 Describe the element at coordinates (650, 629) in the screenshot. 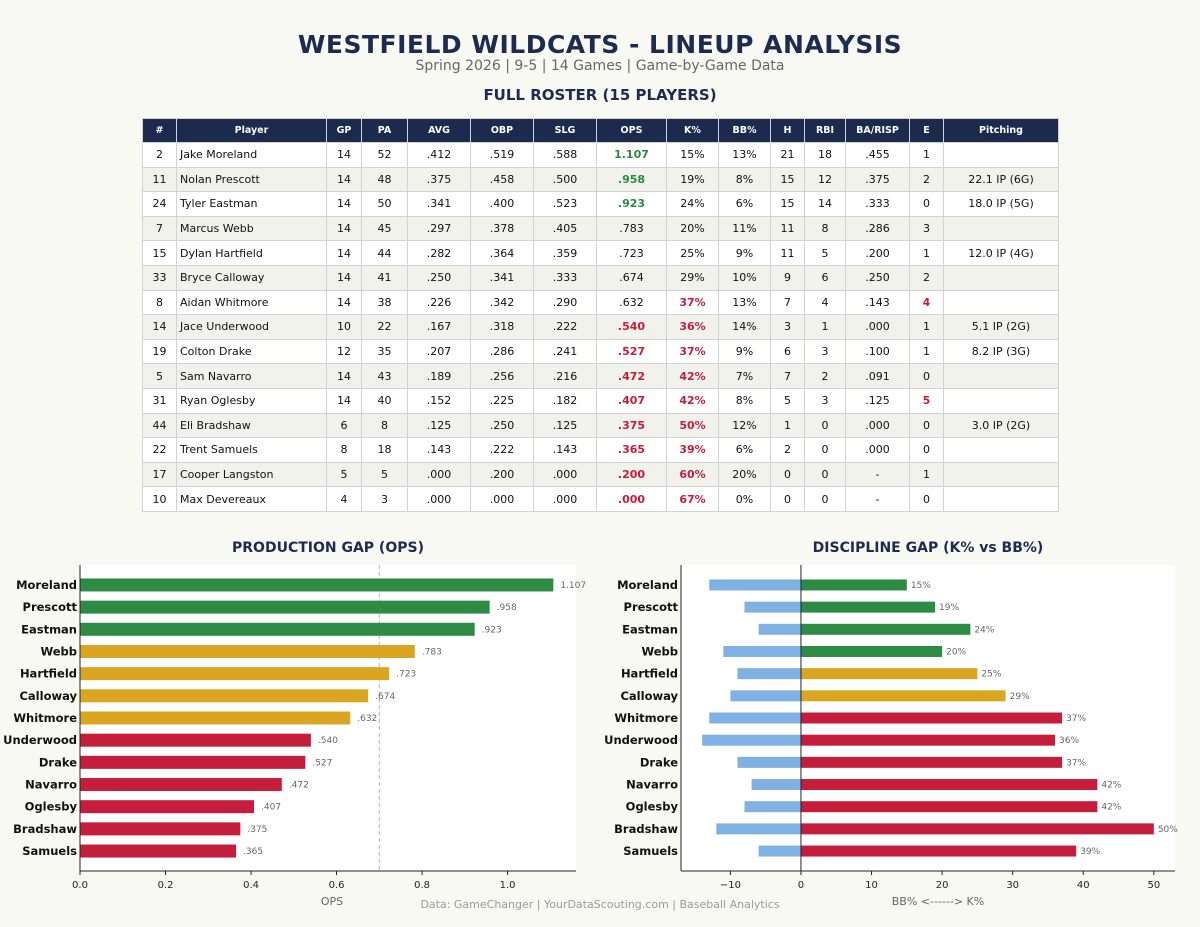

I see `discipline-category-label: Eastman` at that location.